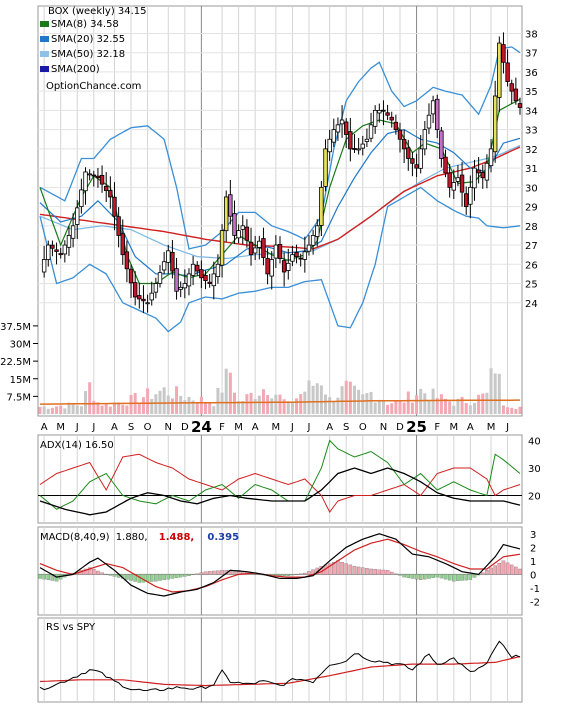  What do you see at coordinates (168, 427) in the screenshot?
I see `month-label: N` at bounding box center [168, 427].